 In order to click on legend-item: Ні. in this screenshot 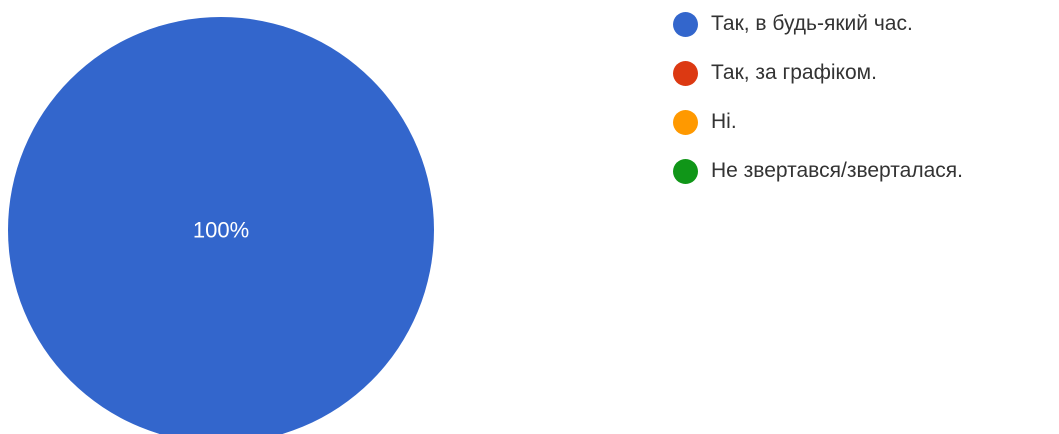, I will do `click(818, 122)`.